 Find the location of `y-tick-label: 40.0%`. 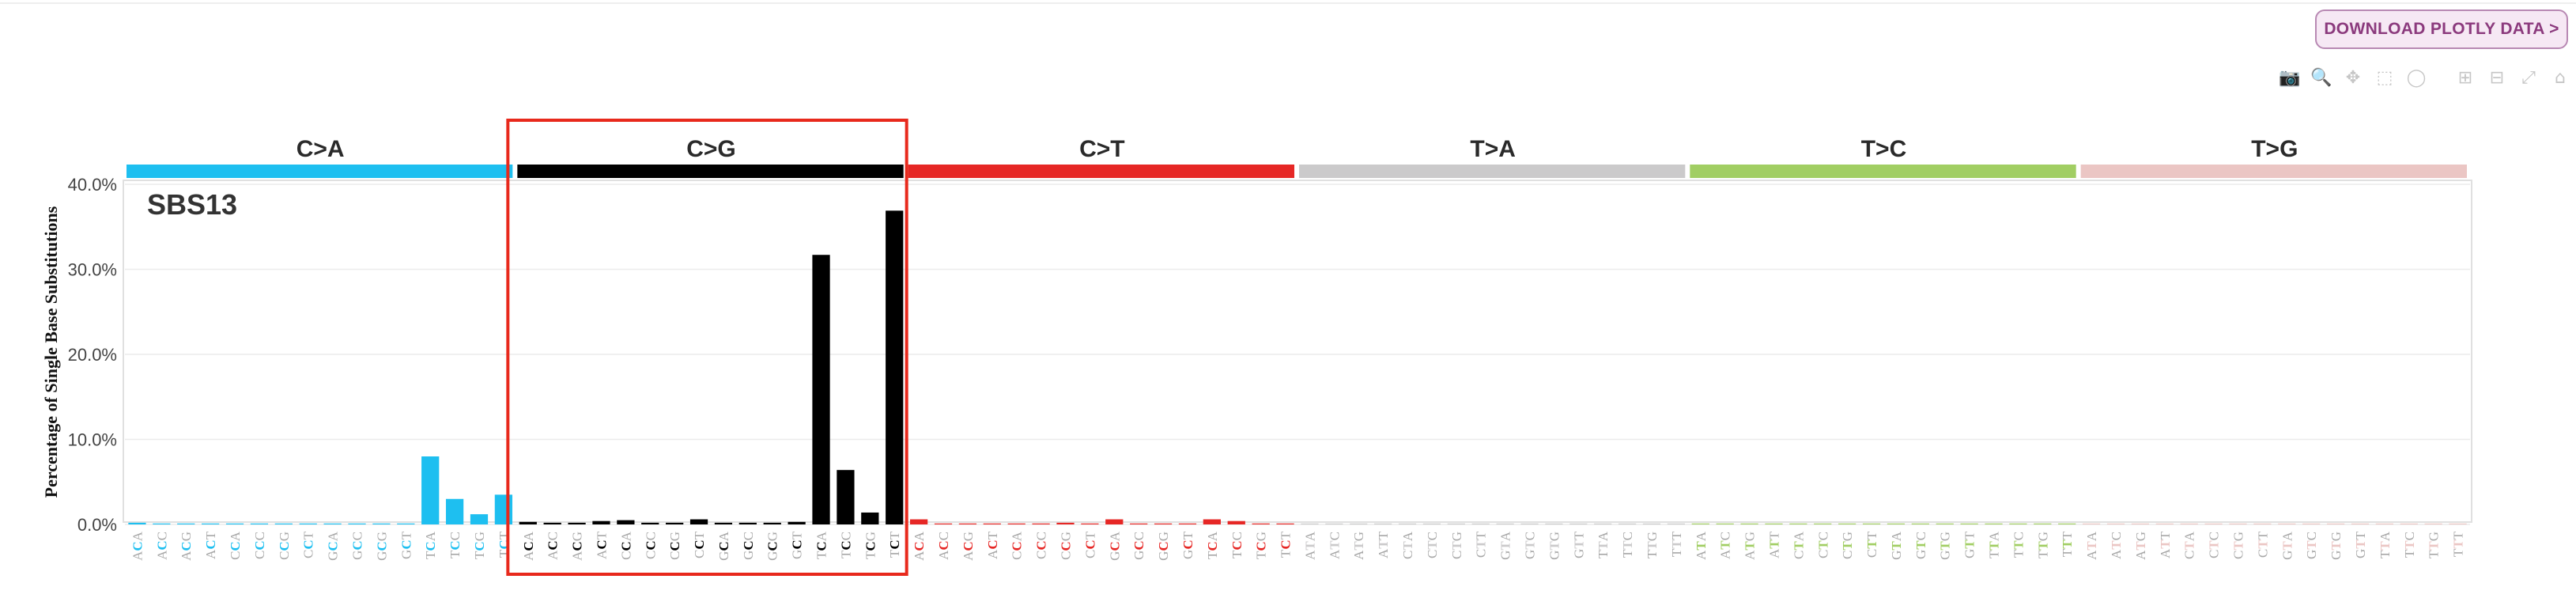

y-tick-label: 40.0% is located at coordinates (92, 185).